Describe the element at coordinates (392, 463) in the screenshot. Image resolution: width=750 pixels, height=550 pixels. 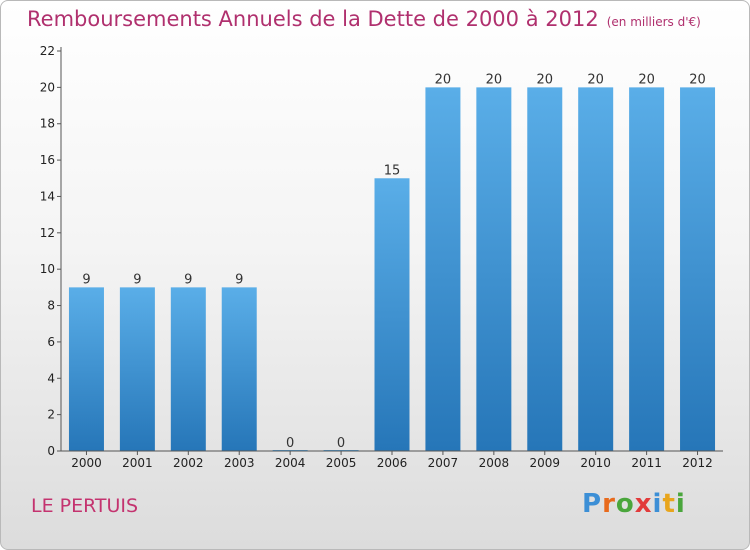
I see `x-tick-label: 2006` at that location.